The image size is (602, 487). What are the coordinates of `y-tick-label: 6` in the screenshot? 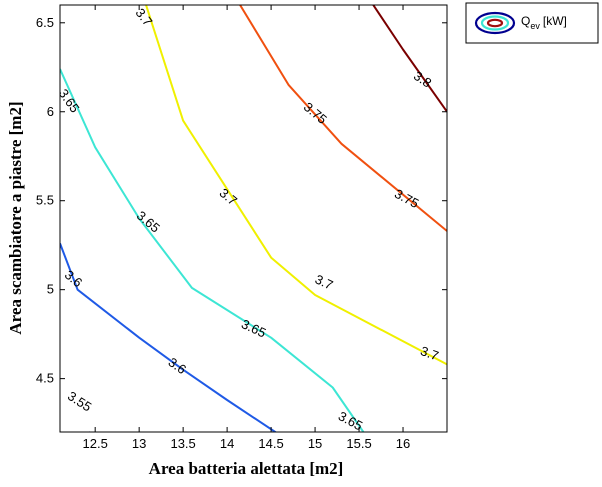 It's located at (50, 111).